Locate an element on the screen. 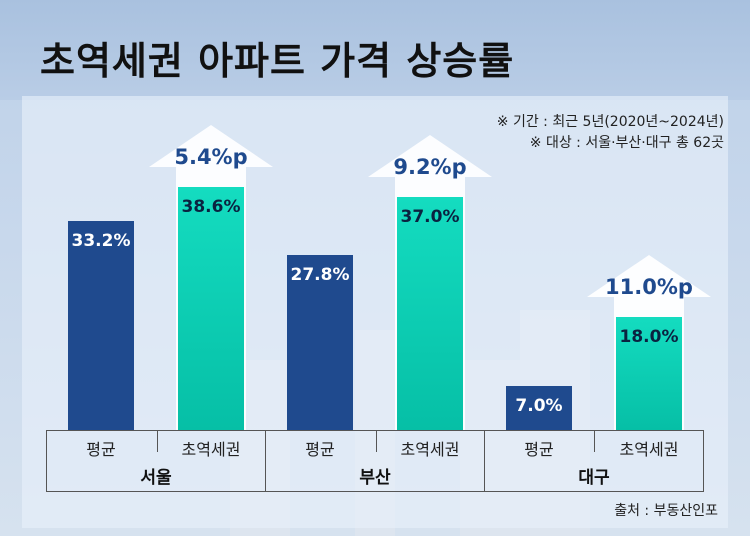  bar-value-label: 33.2% is located at coordinates (101, 240).